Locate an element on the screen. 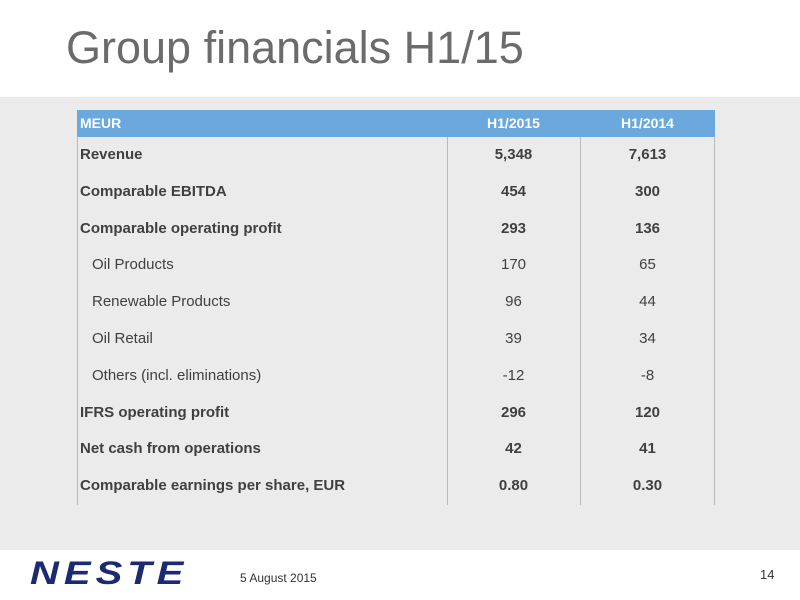 The width and height of the screenshot is (800, 600). header-cell: MEUR is located at coordinates (101, 123).